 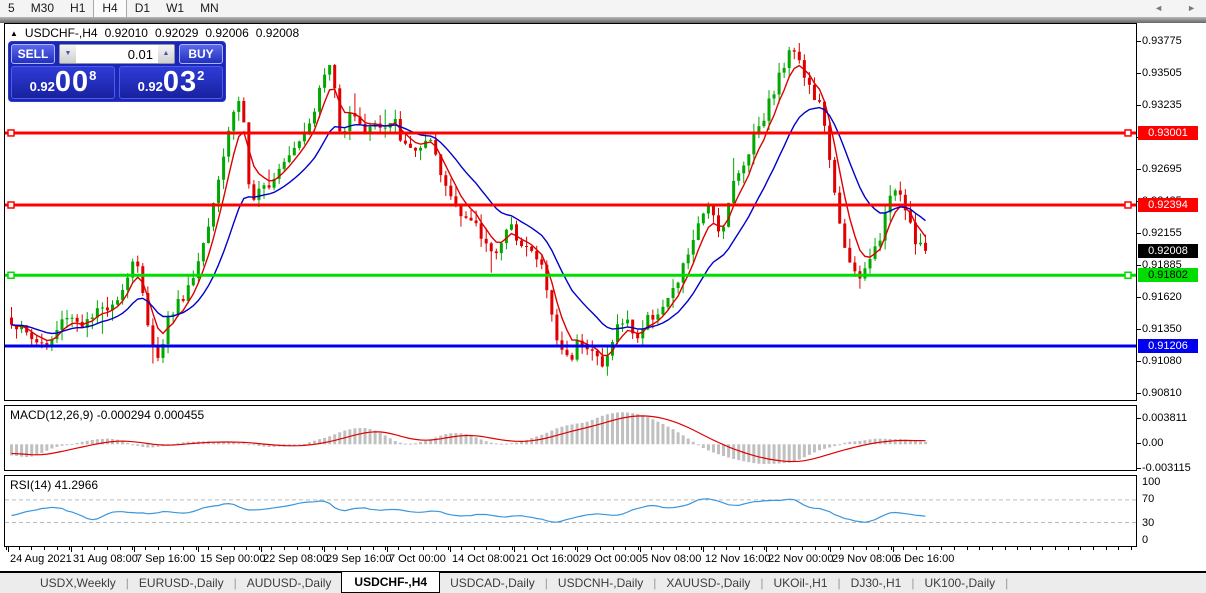 I want to click on timeframe-button-5: 5, so click(x=11, y=8).